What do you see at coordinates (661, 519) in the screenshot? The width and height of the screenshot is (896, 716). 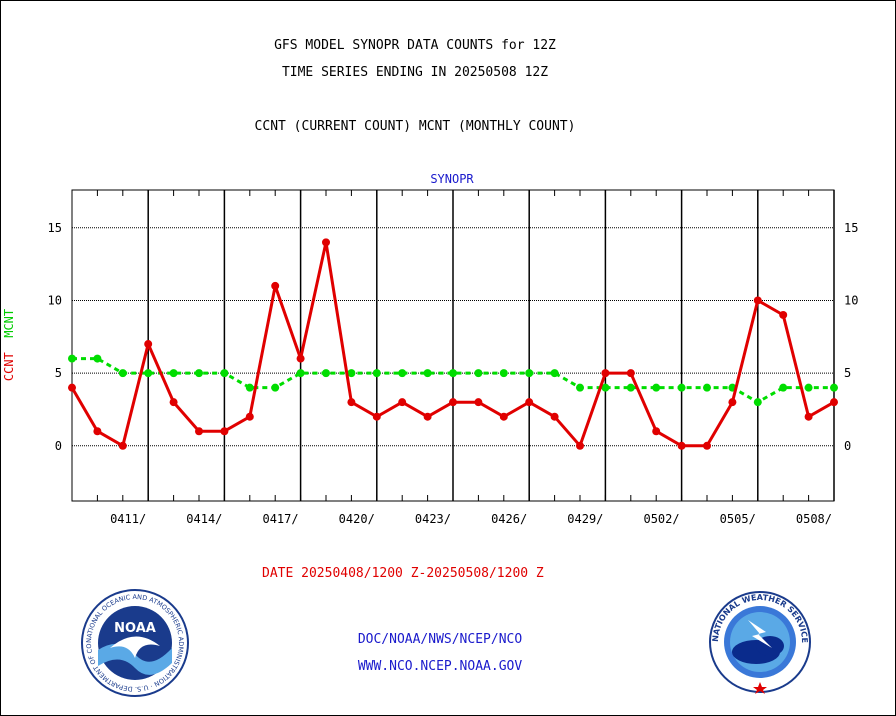 I see `x-tick-label: 0502/` at bounding box center [661, 519].